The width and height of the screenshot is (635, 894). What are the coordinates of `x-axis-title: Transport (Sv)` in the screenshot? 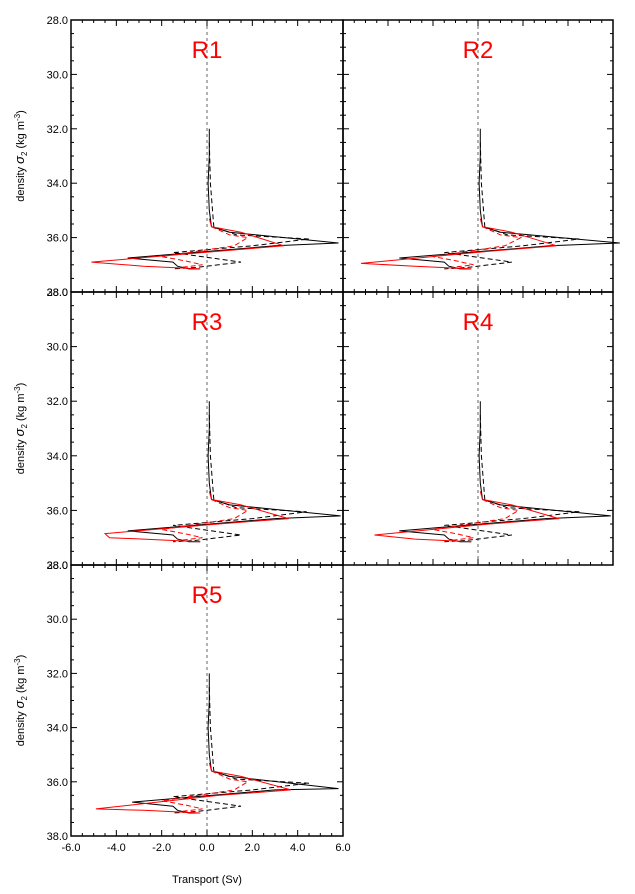 It's located at (207, 880).